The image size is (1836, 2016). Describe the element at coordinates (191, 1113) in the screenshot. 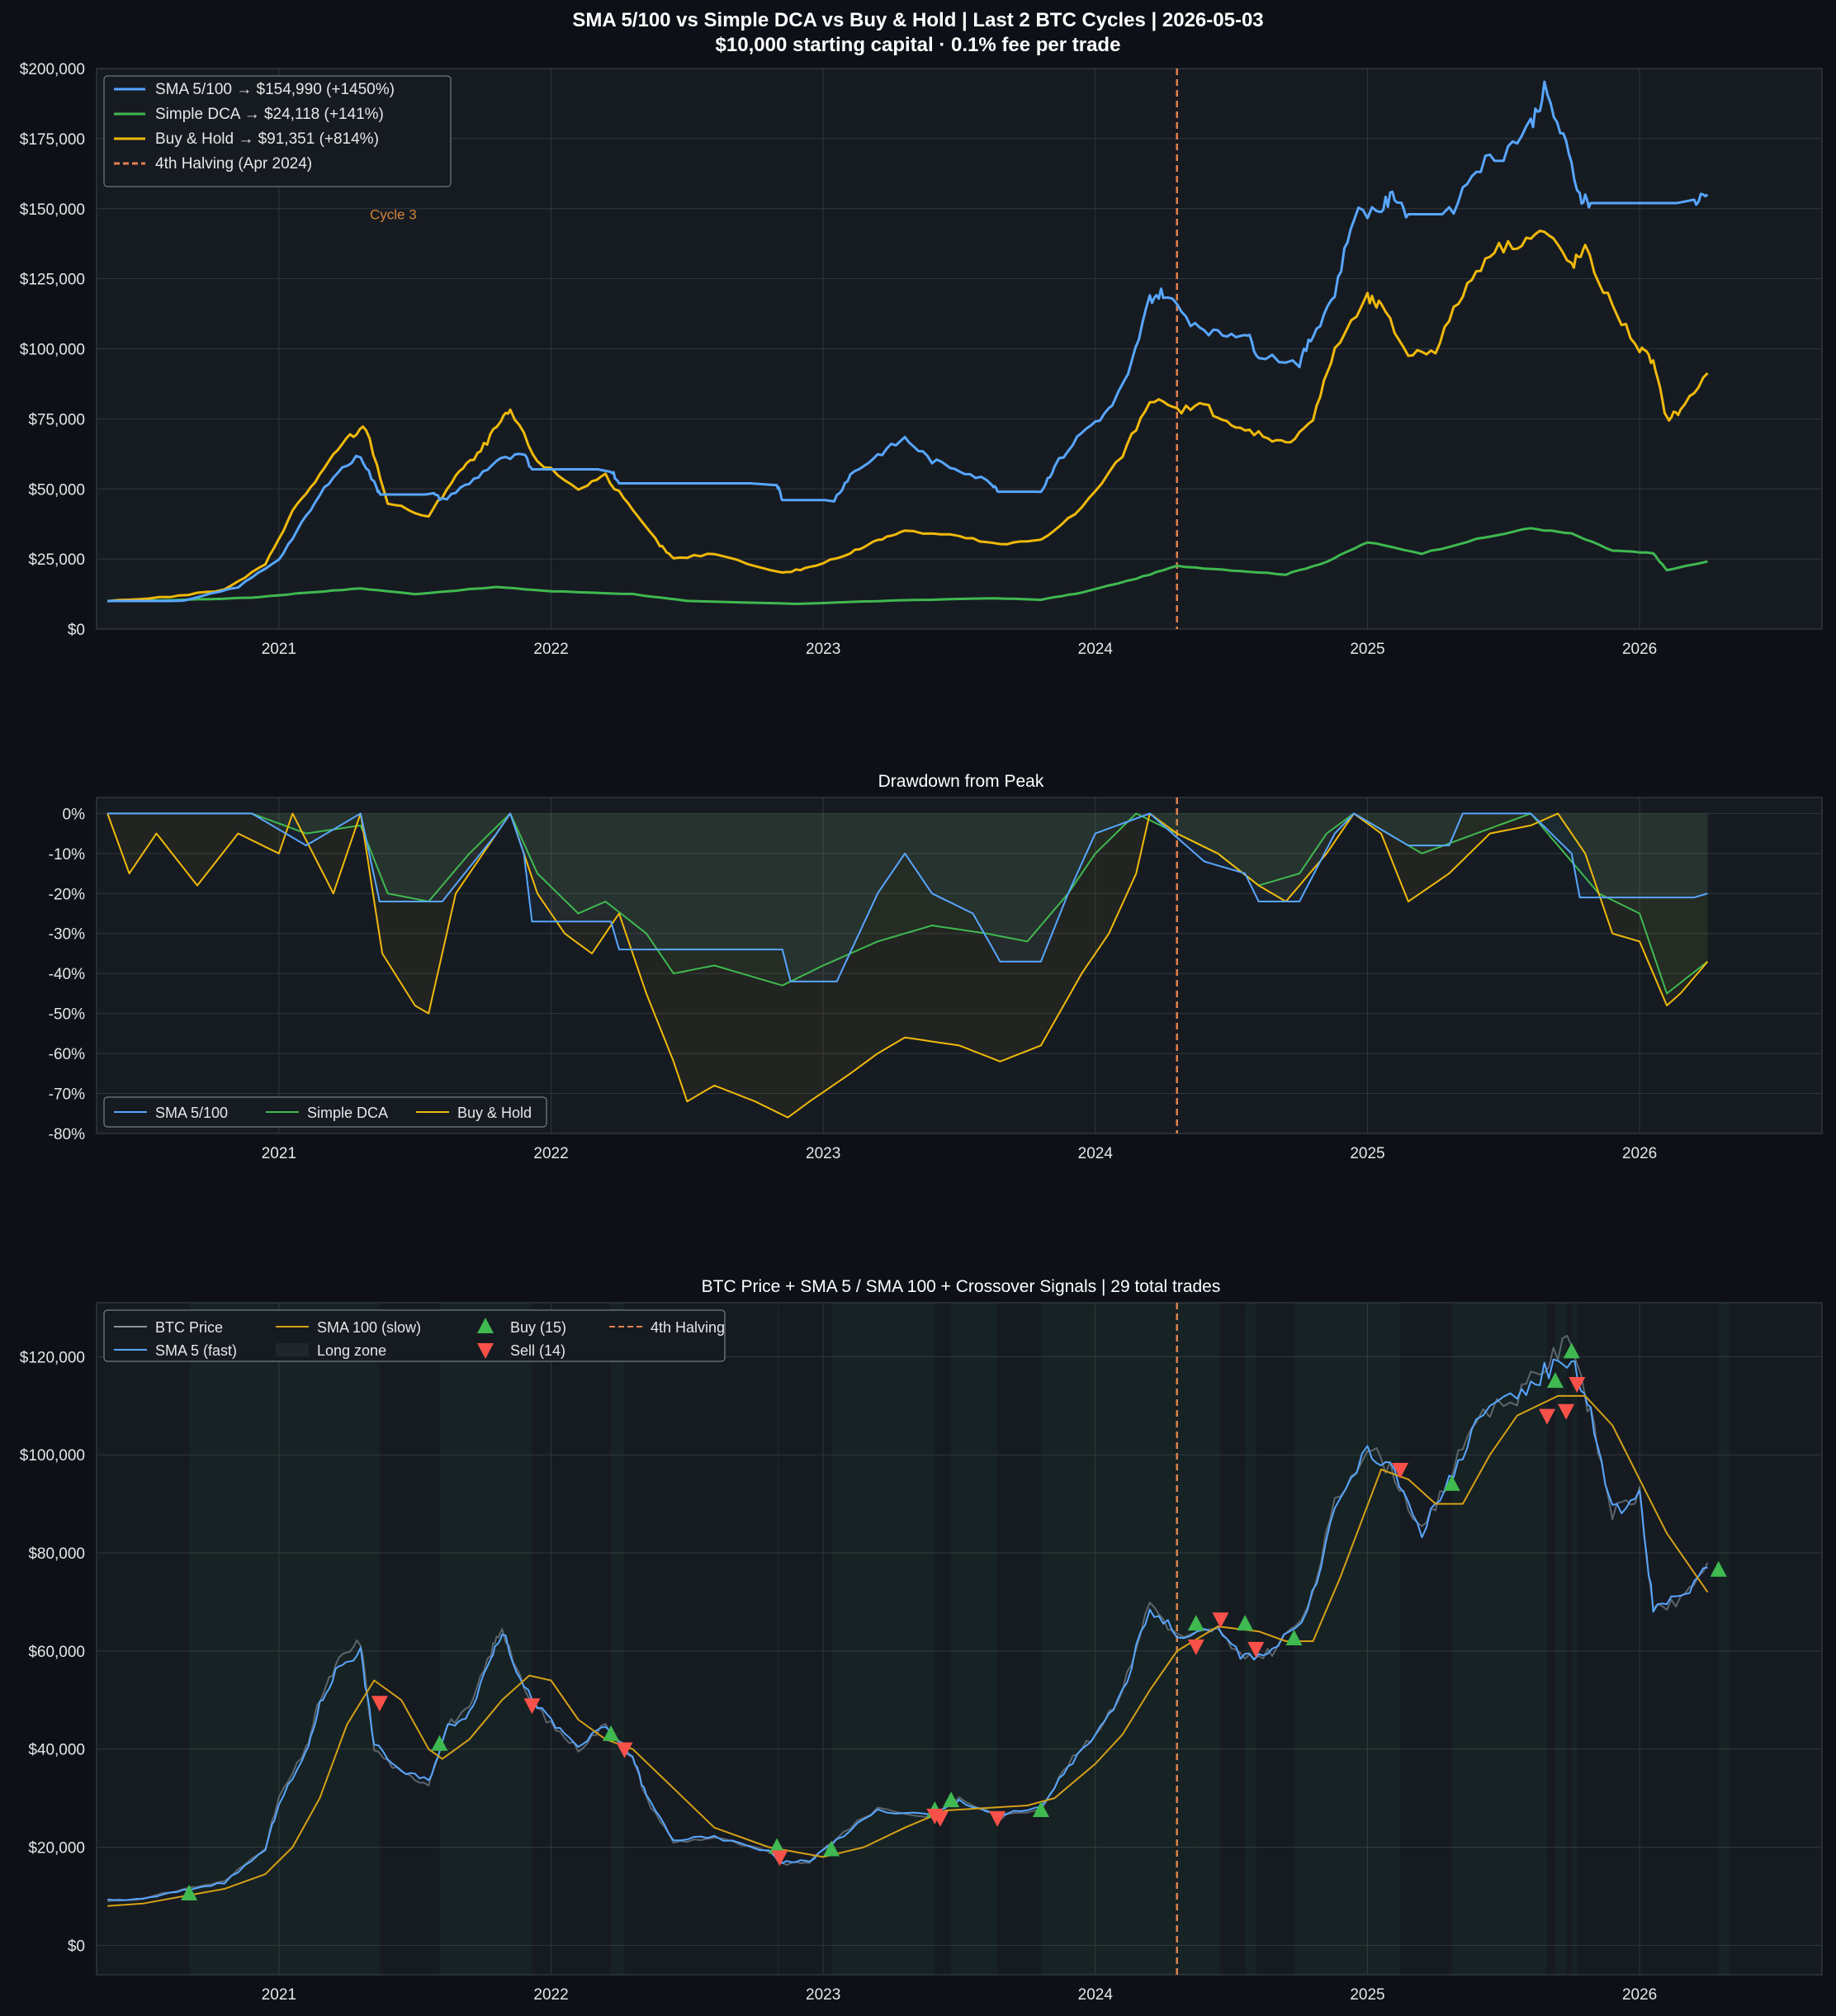

I see `legend-label-sma: SMA 5/100` at that location.